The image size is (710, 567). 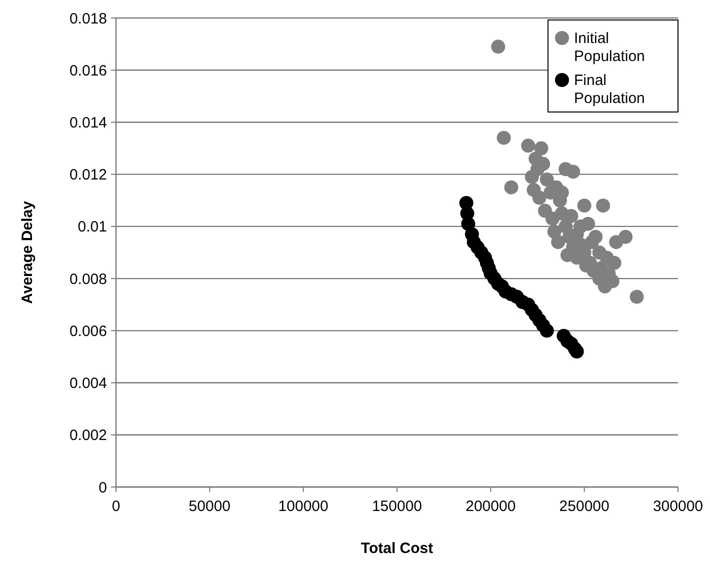 I want to click on y-tick-label: 0.008, so click(x=88, y=279).